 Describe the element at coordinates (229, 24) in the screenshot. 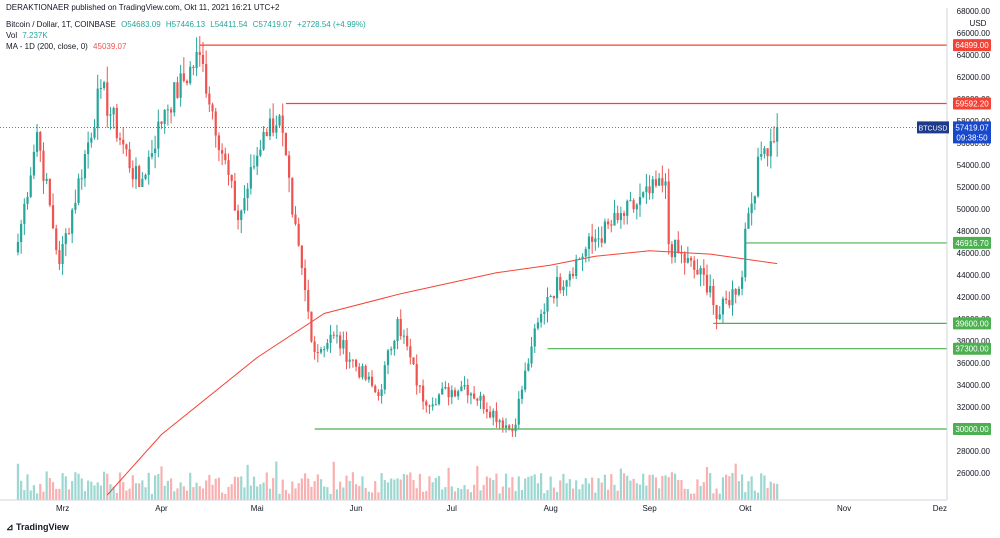

I see `low-value: L54411.54` at that location.